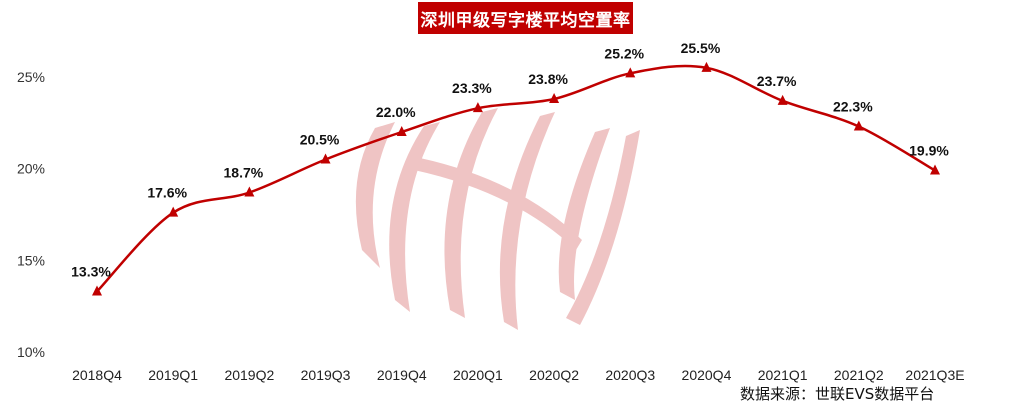 The image size is (1009, 415). Describe the element at coordinates (31, 169) in the screenshot. I see `y-tick-label: 20%` at that location.